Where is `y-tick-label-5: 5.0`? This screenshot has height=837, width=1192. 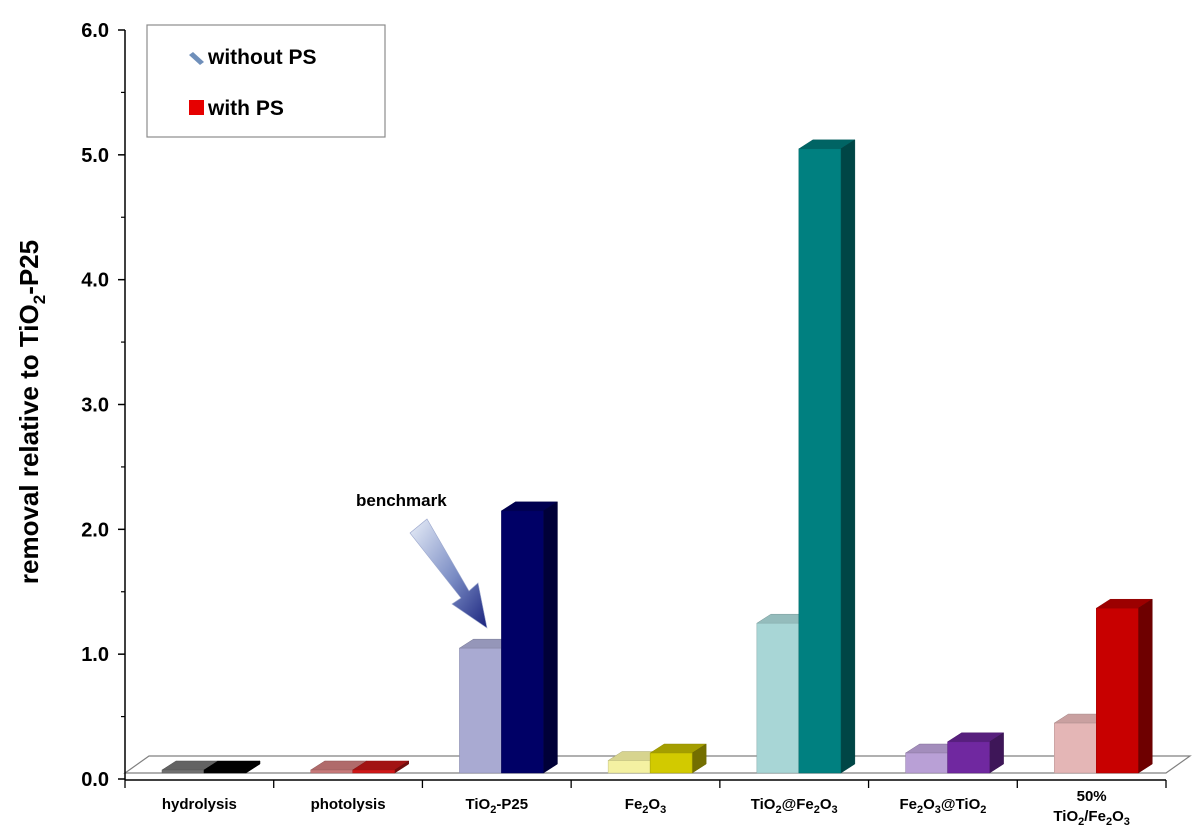
y-tick-label-5: 5.0 is located at coordinates (95, 156).